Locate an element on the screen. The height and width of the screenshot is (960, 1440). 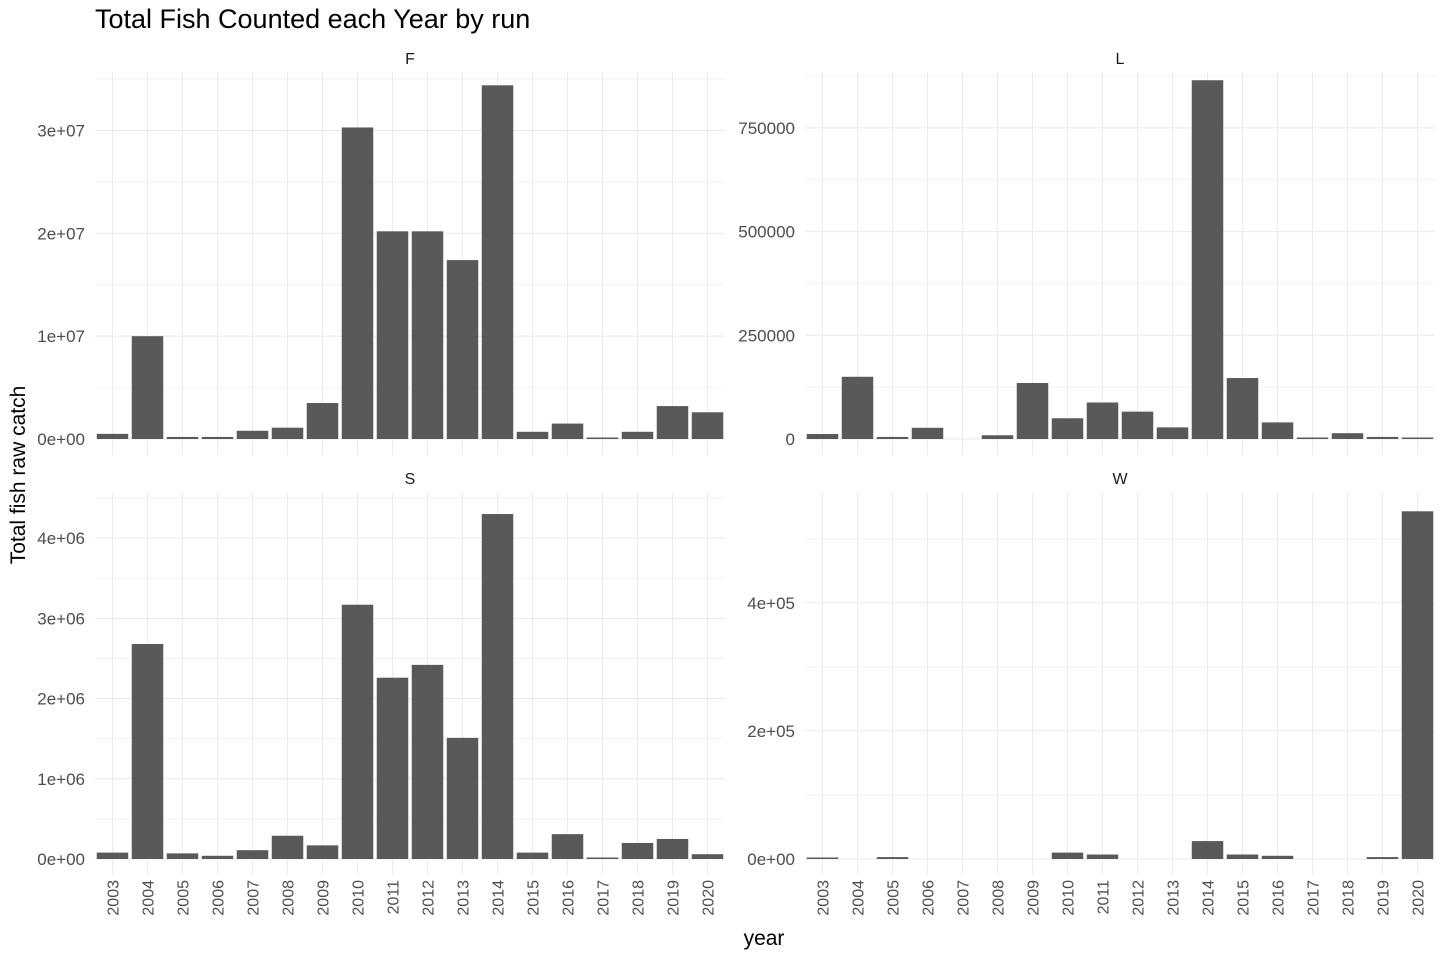
bar-f-2010 is located at coordinates (357, 283).